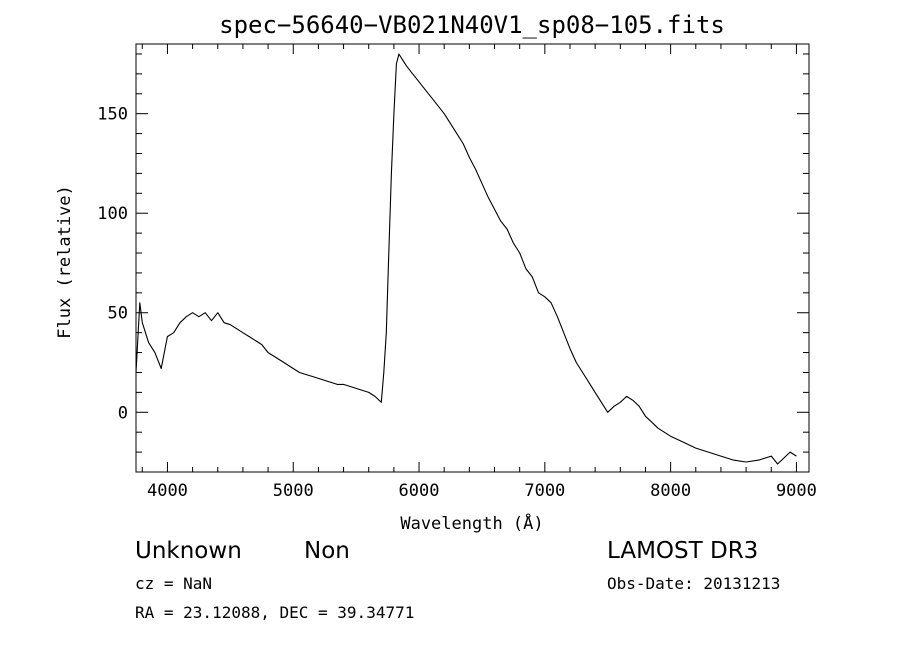  Describe the element at coordinates (670, 491) in the screenshot. I see `x-tick-label: 8000` at that location.